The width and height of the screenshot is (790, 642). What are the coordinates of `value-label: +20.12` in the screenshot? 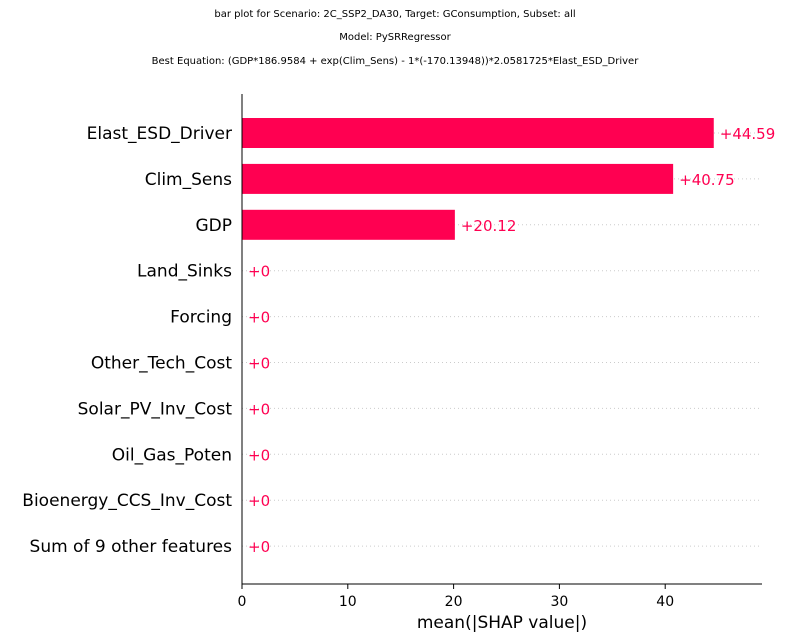 It's located at (489, 226).